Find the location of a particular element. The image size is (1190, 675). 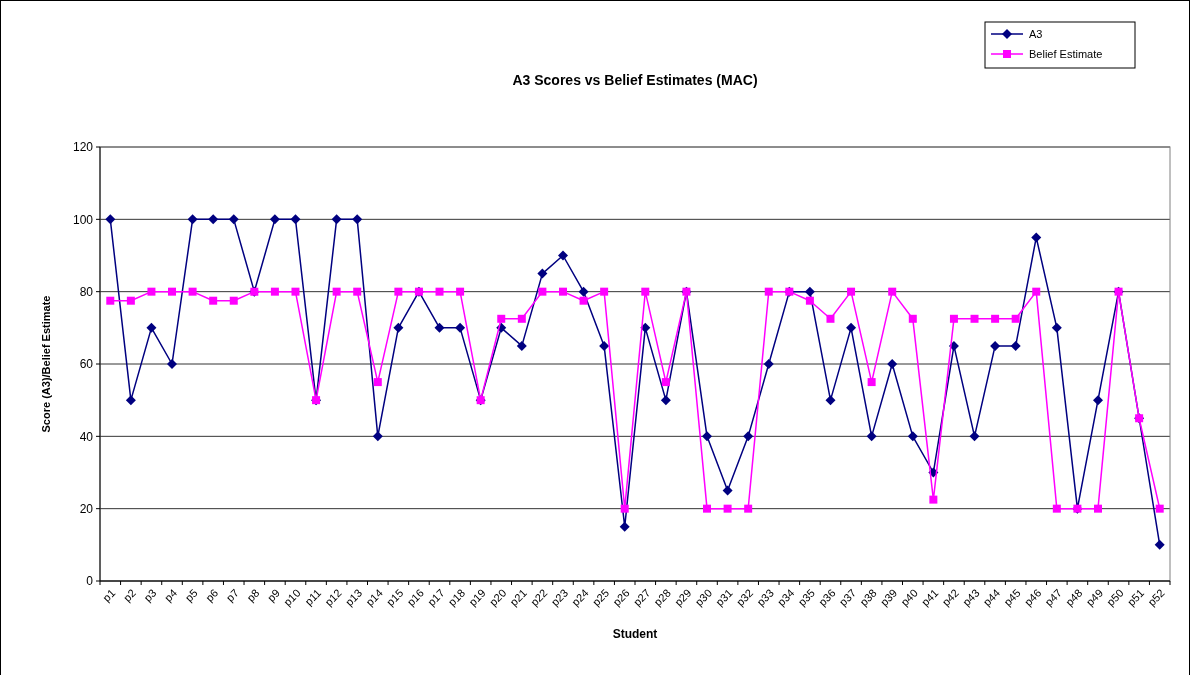

x-tick-label: p51 is located at coordinates (1135, 597).